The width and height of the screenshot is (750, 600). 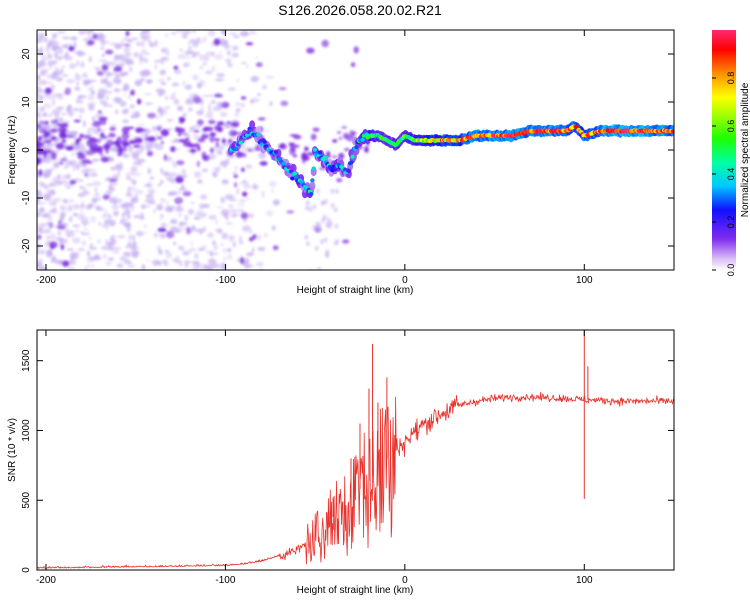 I want to click on y-tick-label: 0, so click(x=26, y=150).